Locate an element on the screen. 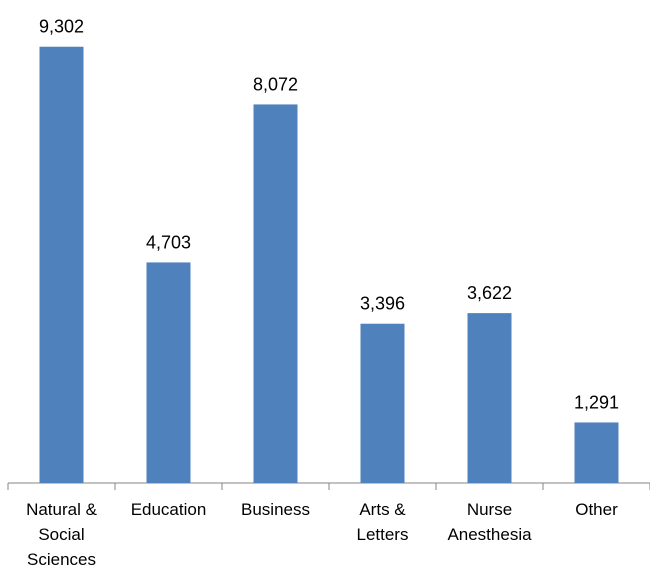 The width and height of the screenshot is (650, 581). x-tick-label: Business is located at coordinates (275, 509).